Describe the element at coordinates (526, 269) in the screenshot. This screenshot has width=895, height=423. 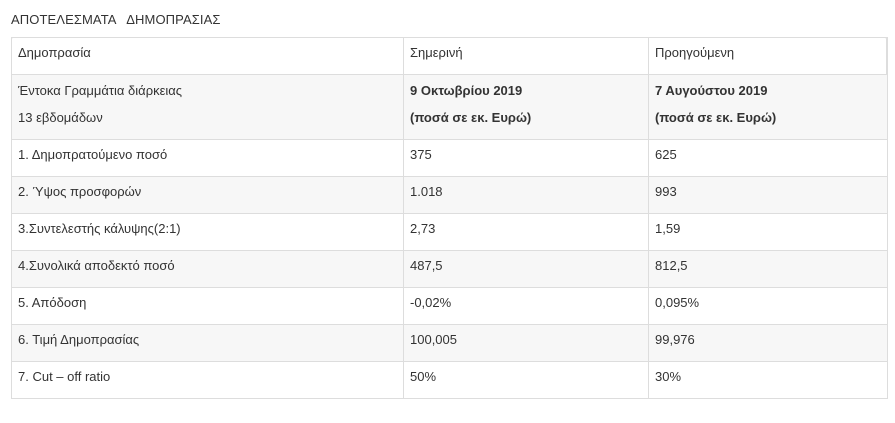
I see `row-current: 487,5` at that location.